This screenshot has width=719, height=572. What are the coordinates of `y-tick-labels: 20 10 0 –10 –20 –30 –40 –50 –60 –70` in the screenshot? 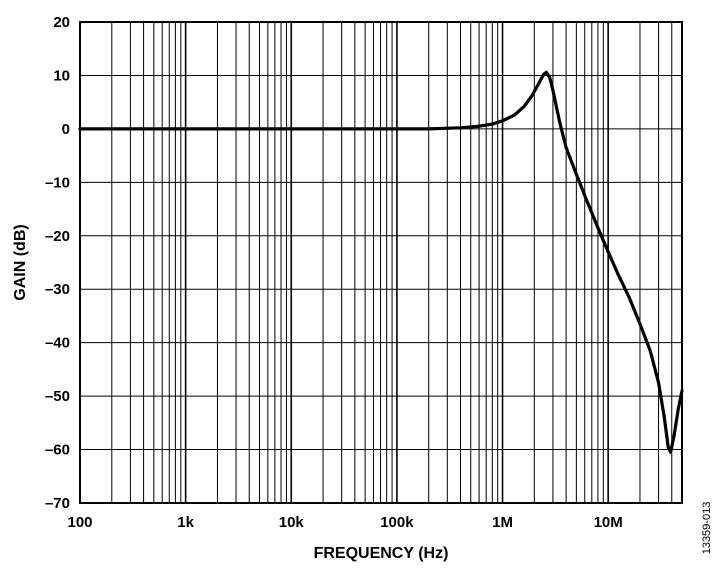 It's located at (57, 263).